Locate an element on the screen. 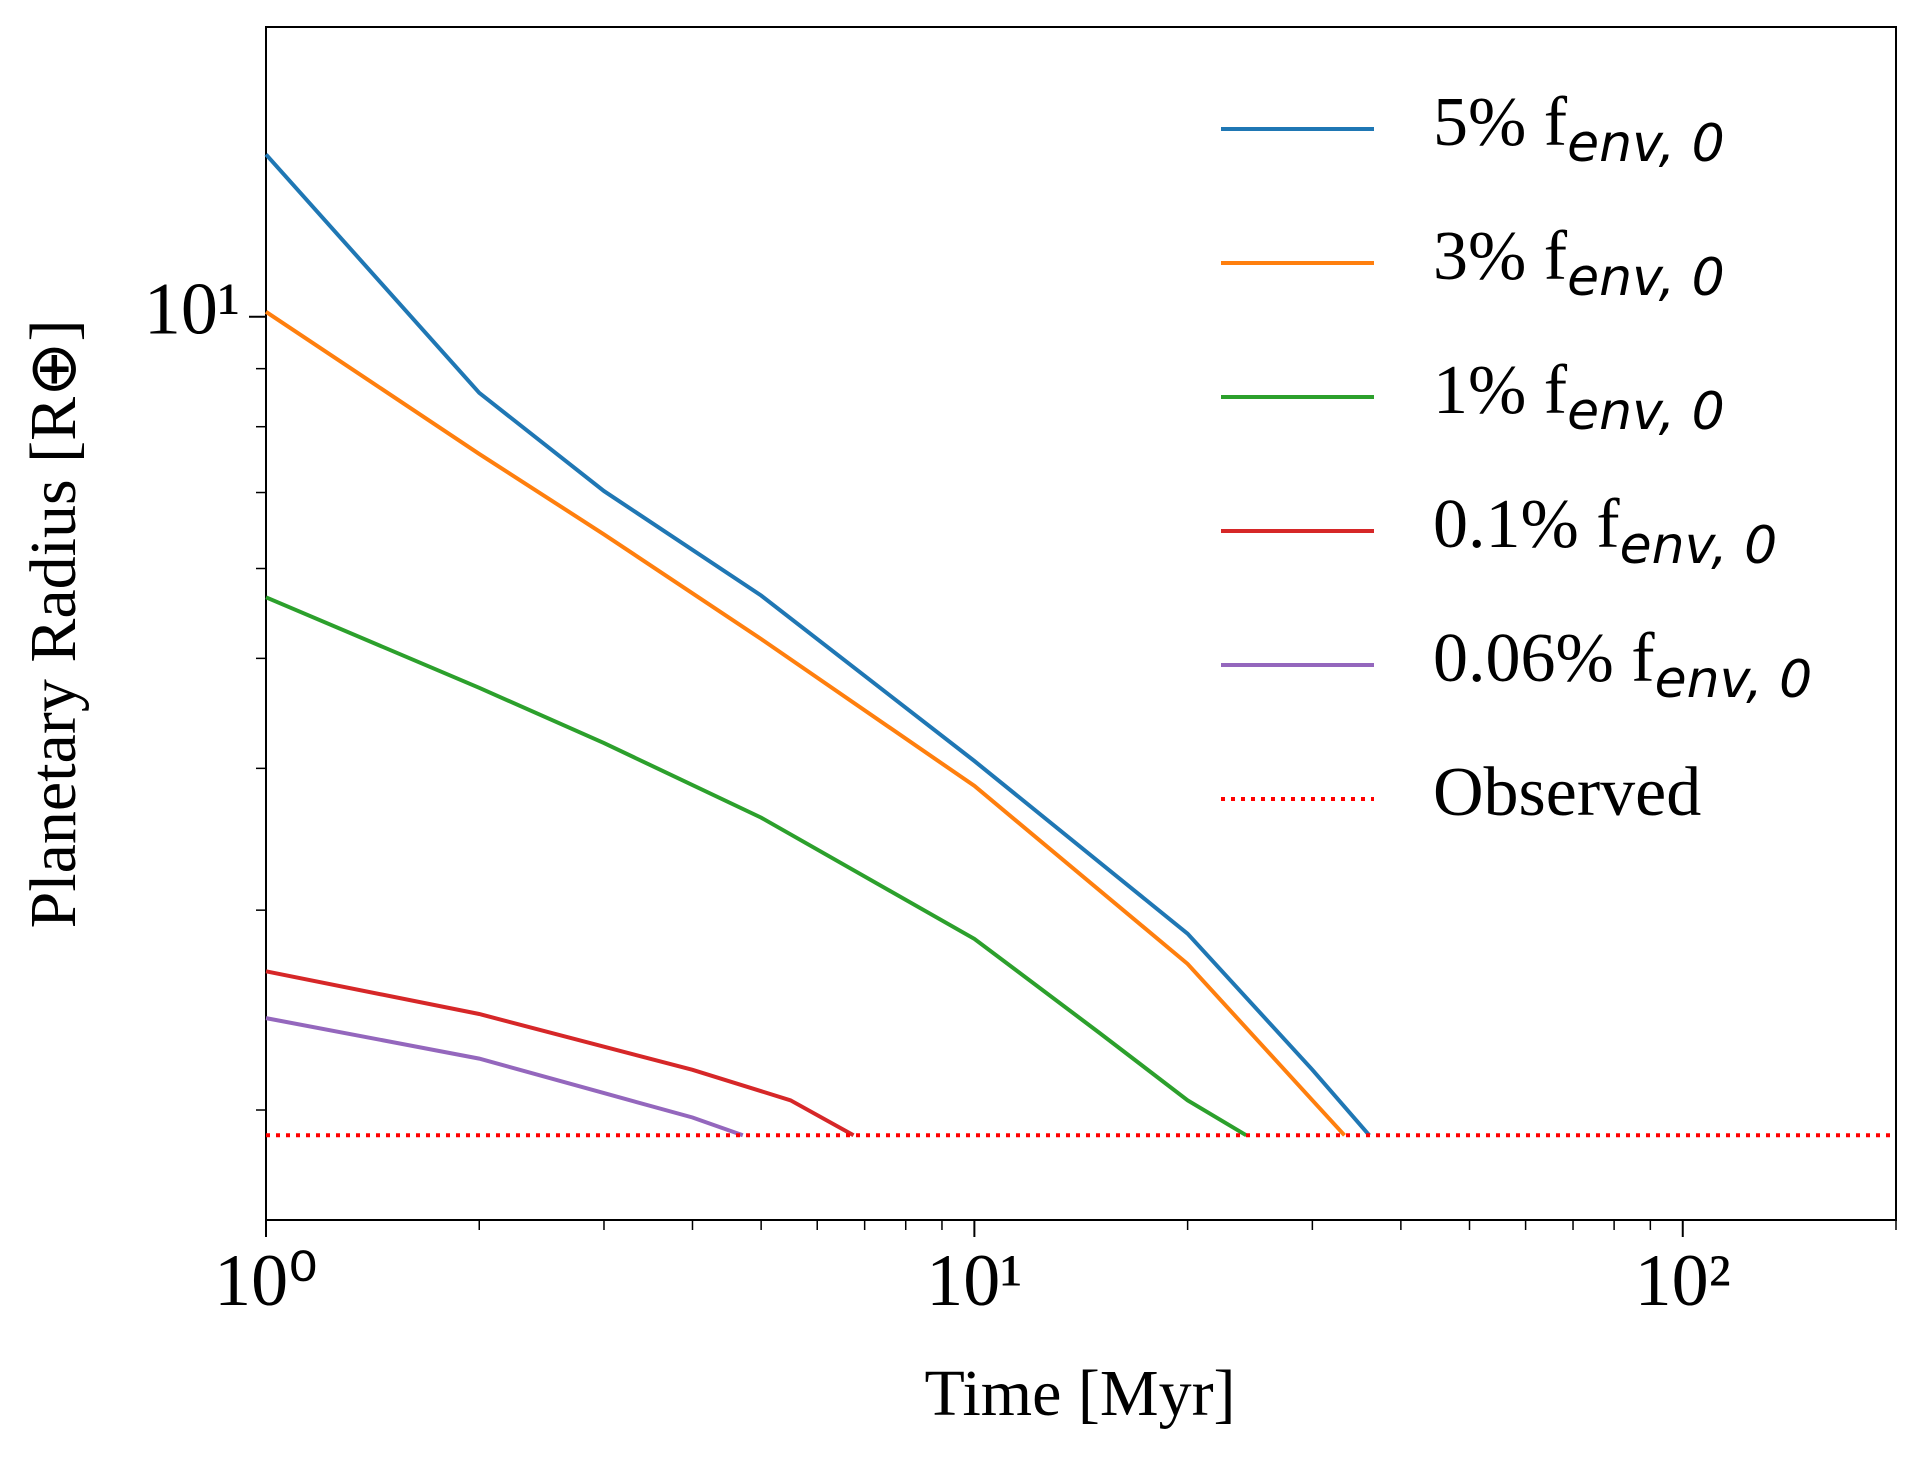 The image size is (1923, 1466). legend-label: 1% fenv, 0 is located at coordinates (1579, 397).